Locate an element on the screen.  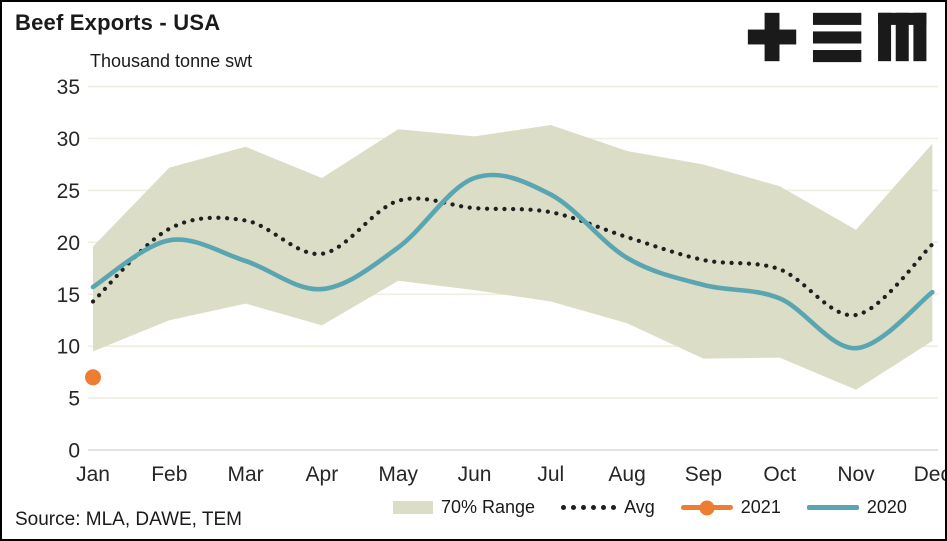
legend-label-range: 70% Range is located at coordinates (488, 507).